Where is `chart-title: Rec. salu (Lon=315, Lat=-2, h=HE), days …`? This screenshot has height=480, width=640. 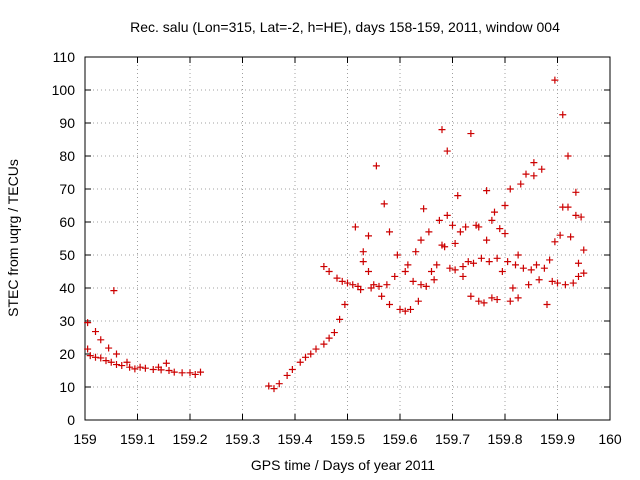
chart-title: Rec. salu (Lon=315, Lat=-2, h=HE), days … is located at coordinates (345, 27).